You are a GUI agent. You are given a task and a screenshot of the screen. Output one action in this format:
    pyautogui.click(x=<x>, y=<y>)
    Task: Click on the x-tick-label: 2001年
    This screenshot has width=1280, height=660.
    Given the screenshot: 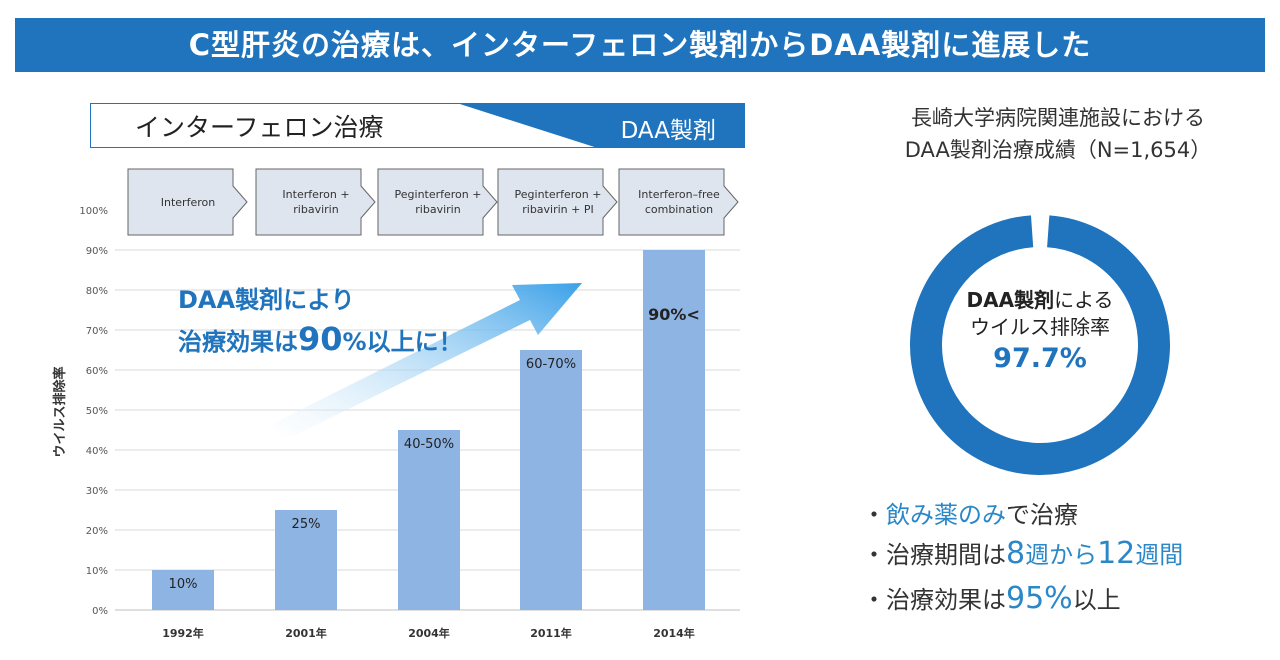 What is the action you would take?
    pyautogui.click(x=306, y=633)
    